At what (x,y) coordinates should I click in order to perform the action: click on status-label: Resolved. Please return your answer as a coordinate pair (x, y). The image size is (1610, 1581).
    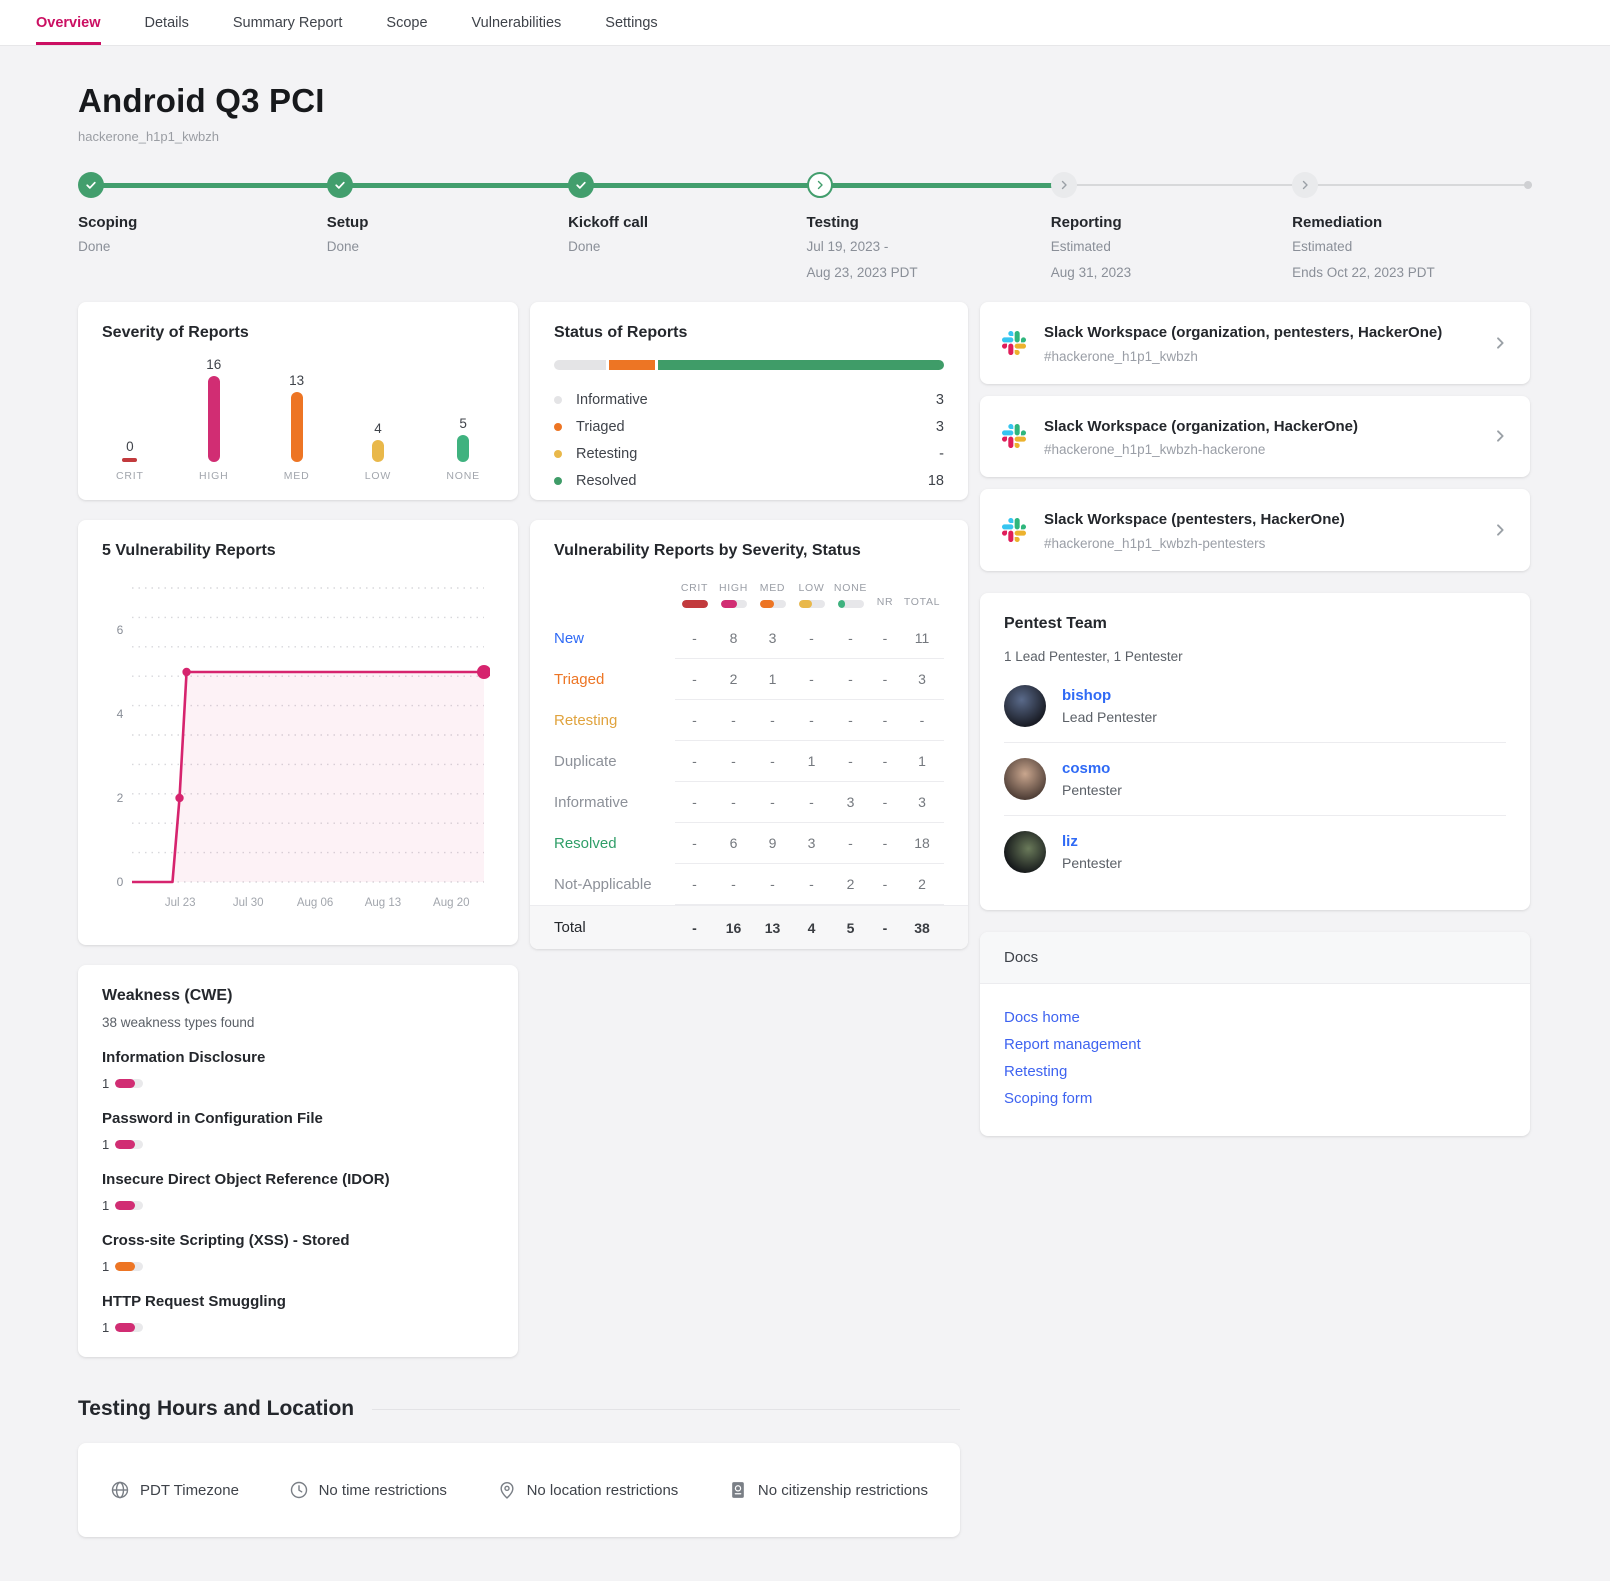
    Looking at the image, I should click on (606, 480).